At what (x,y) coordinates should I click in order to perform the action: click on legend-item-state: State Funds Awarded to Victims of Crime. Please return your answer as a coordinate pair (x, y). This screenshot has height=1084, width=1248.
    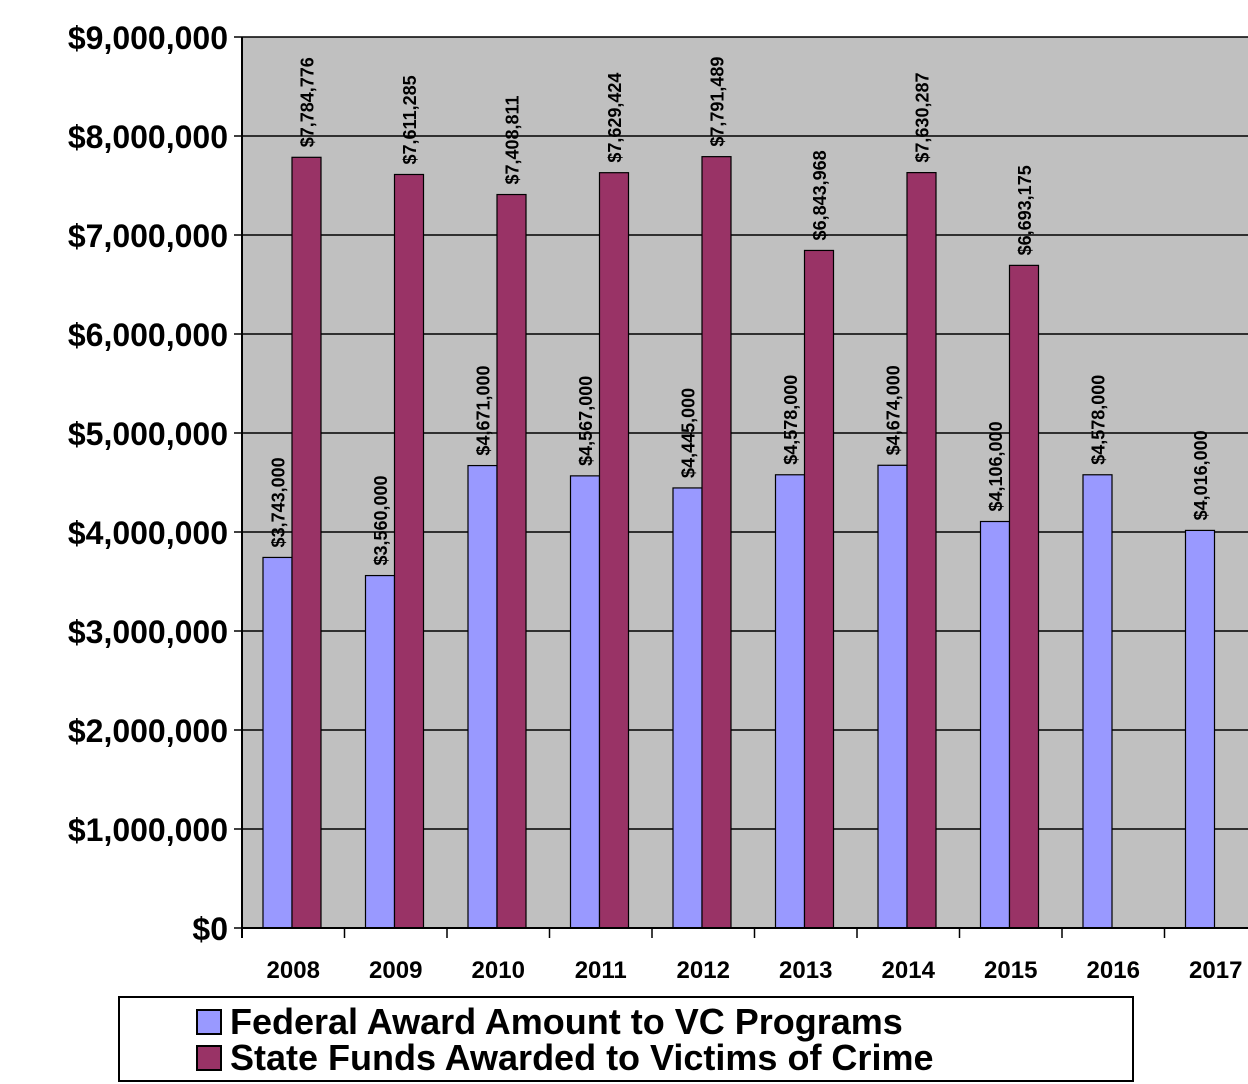
    Looking at the image, I should click on (564, 1058).